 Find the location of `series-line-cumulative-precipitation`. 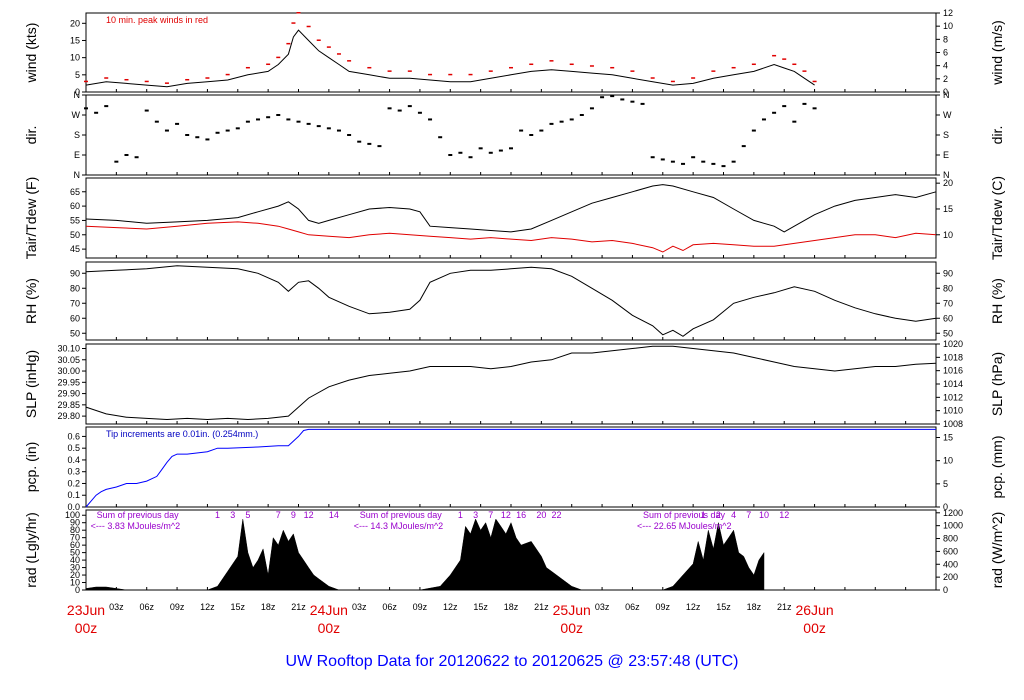

series-line-cumulative-precipitation is located at coordinates (510, 468).